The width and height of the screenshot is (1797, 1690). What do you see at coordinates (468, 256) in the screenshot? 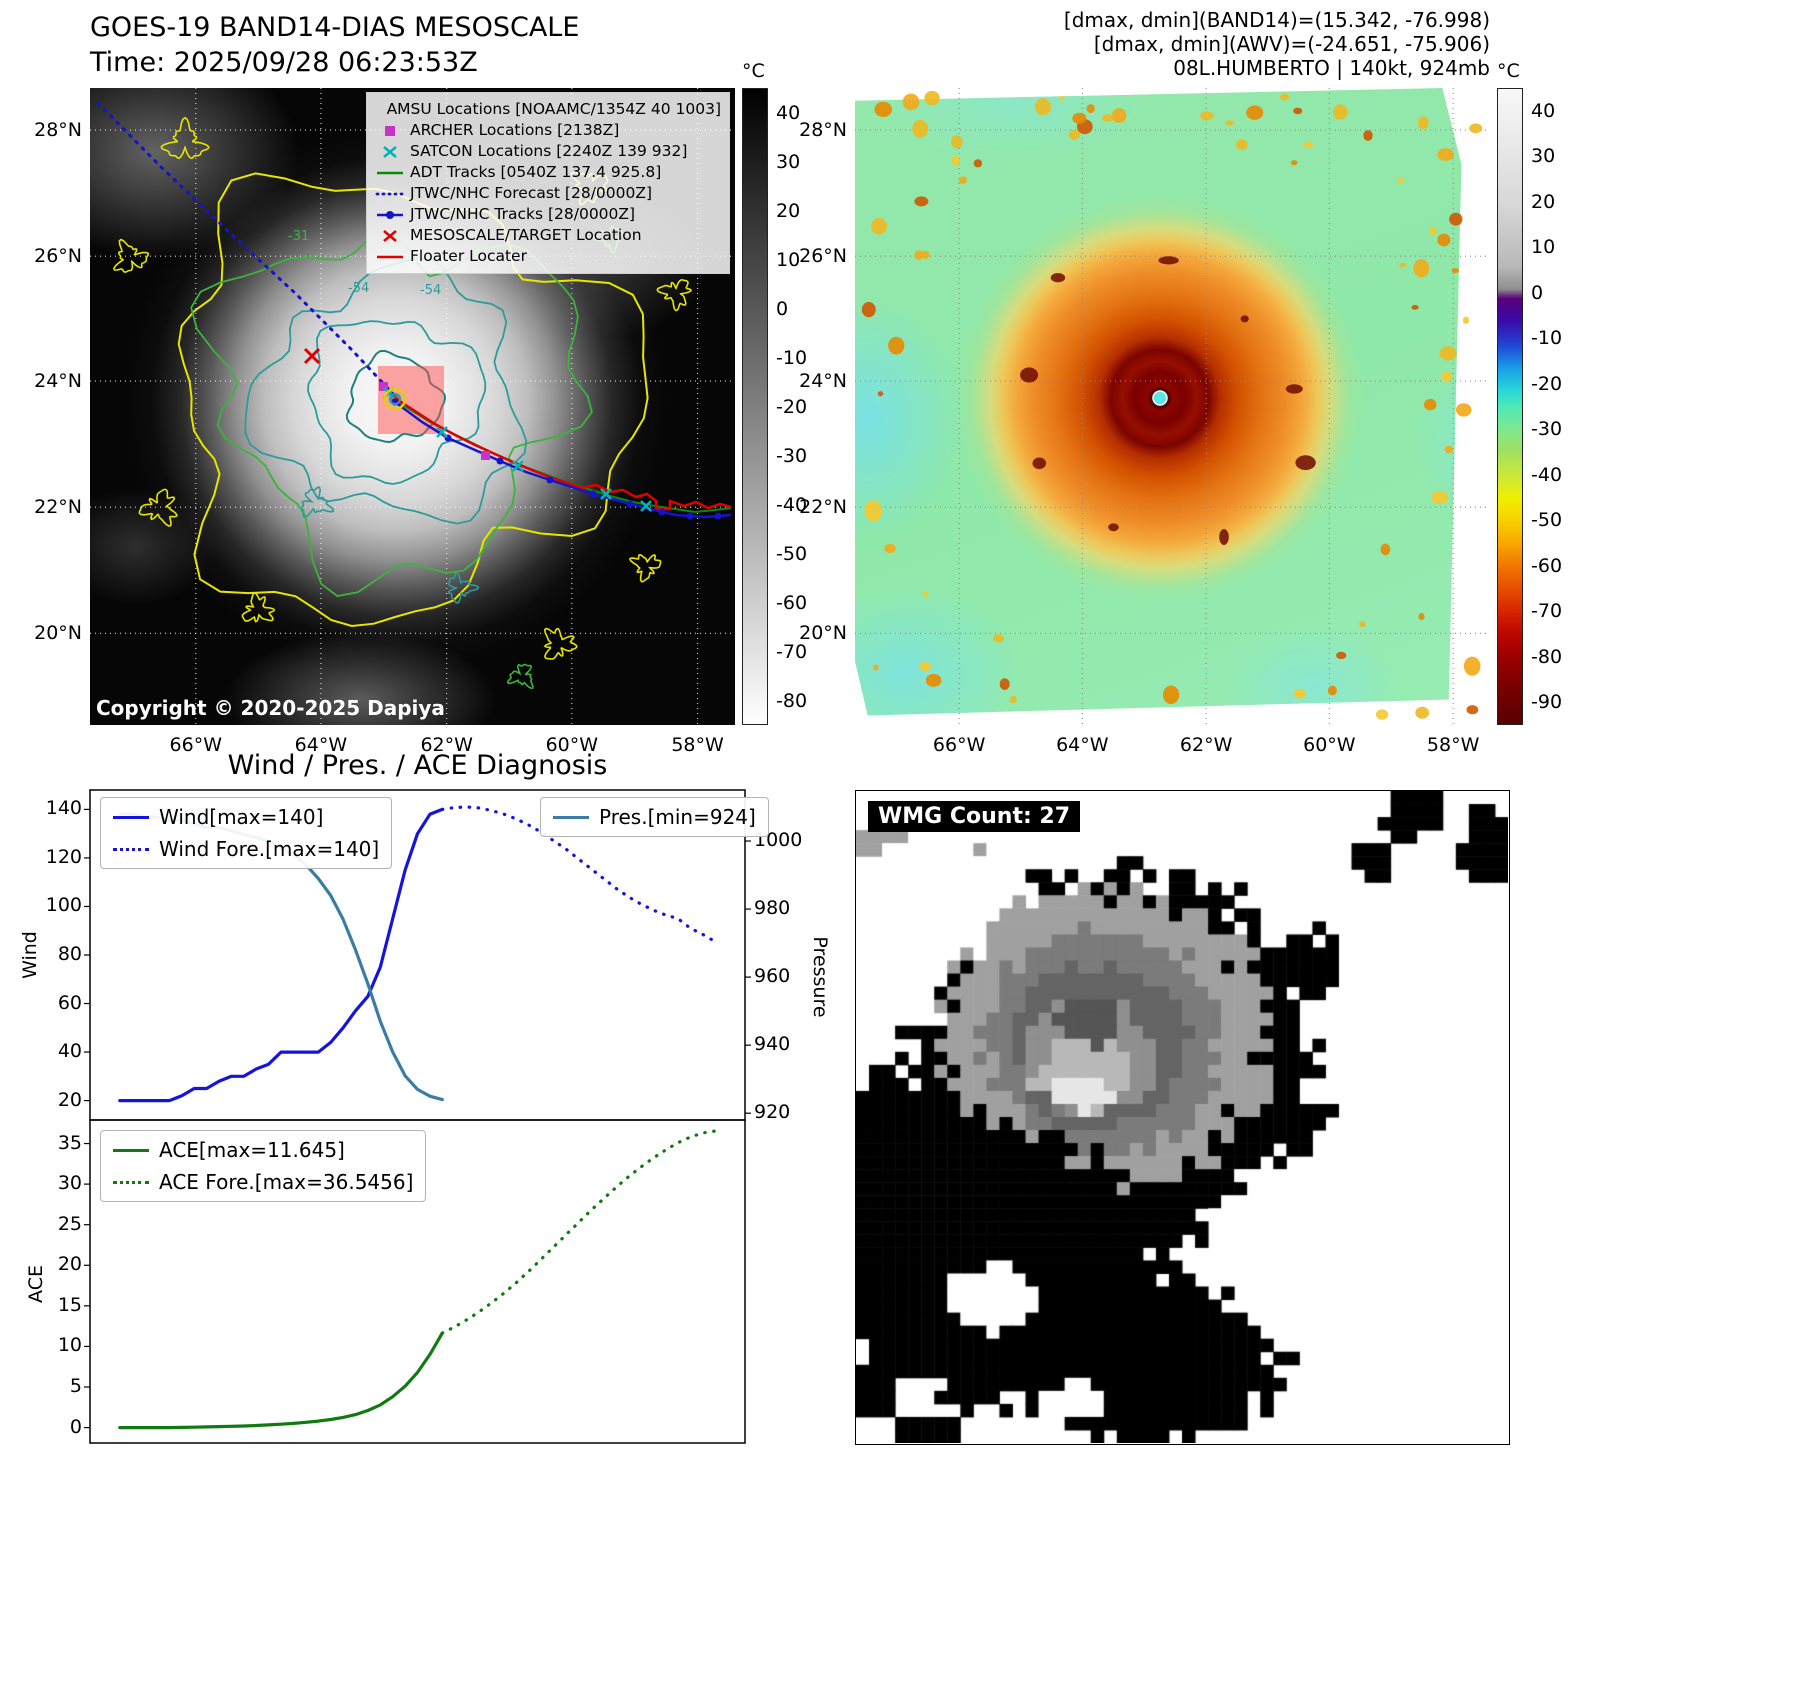
I see `legend-label: Floater Locater` at bounding box center [468, 256].